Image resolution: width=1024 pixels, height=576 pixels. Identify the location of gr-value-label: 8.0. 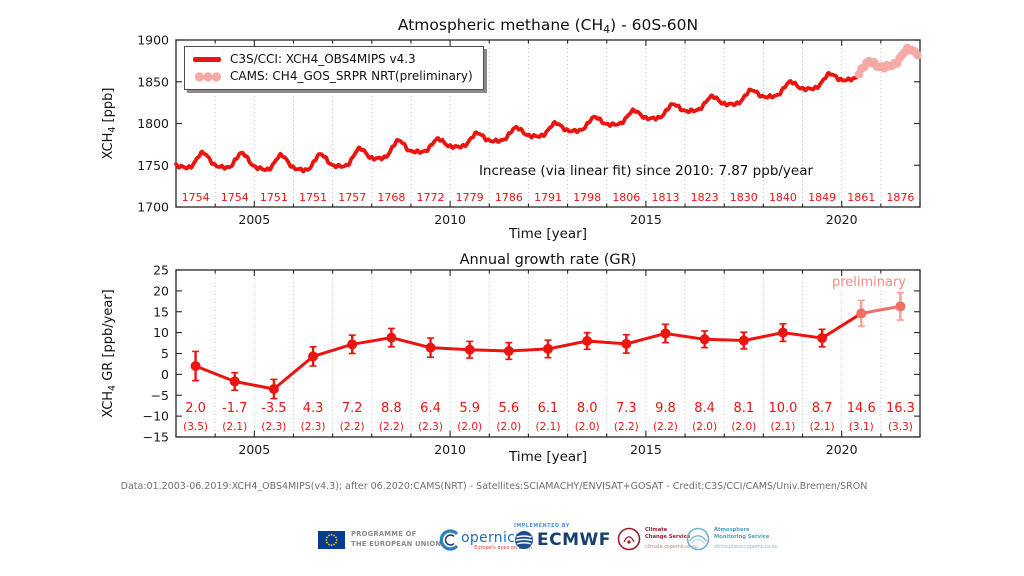
(587, 408).